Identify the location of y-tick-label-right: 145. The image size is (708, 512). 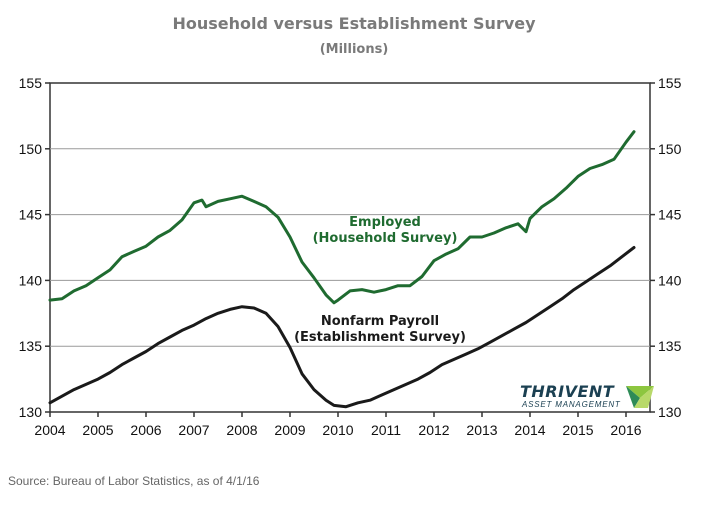
(670, 215).